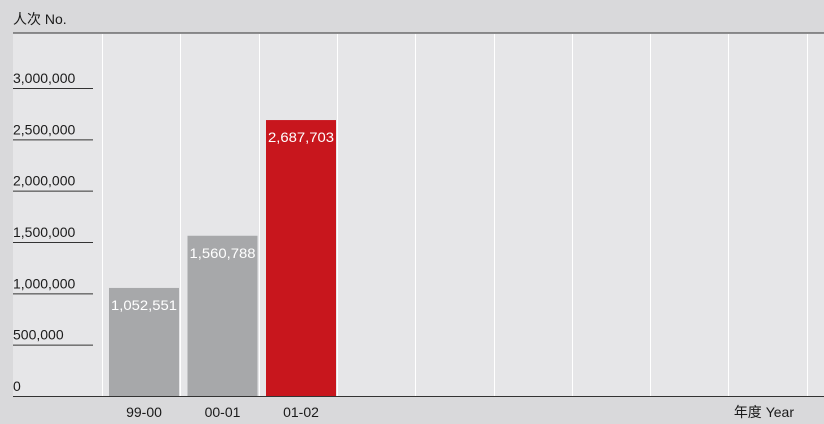  I want to click on bar-value-label: 2,687,703, so click(301, 137).